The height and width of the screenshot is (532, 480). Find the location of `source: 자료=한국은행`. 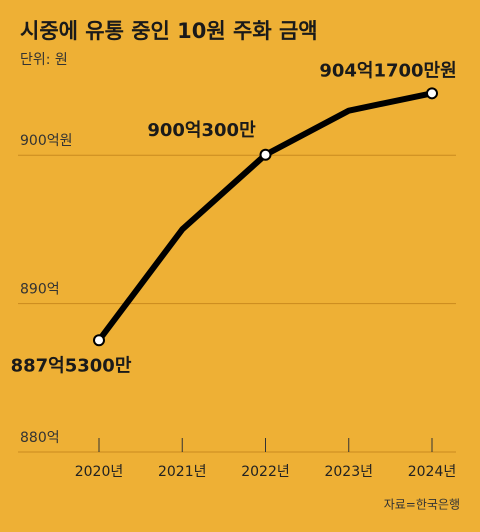

source: 자료=한국은행 is located at coordinates (422, 504).